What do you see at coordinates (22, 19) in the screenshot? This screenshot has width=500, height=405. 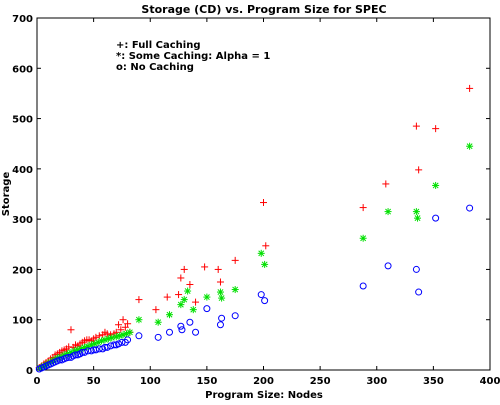 I see `y-tick-label: 700` at bounding box center [22, 19].